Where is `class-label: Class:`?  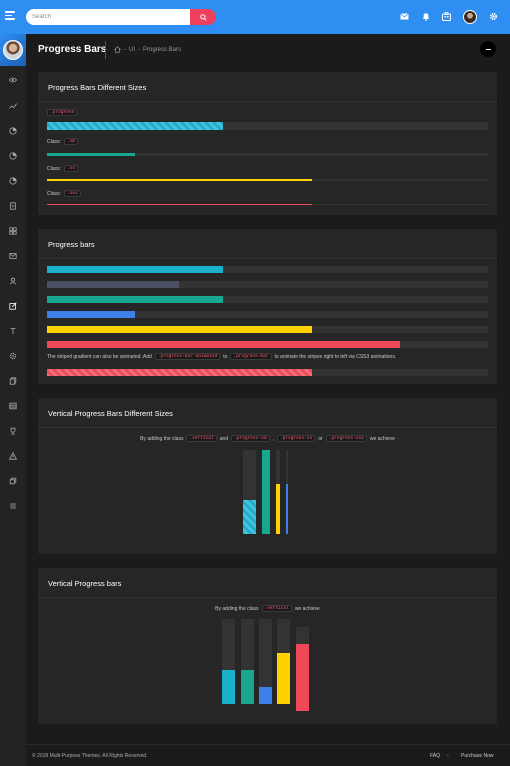
class-label: Class: is located at coordinates (54, 193).